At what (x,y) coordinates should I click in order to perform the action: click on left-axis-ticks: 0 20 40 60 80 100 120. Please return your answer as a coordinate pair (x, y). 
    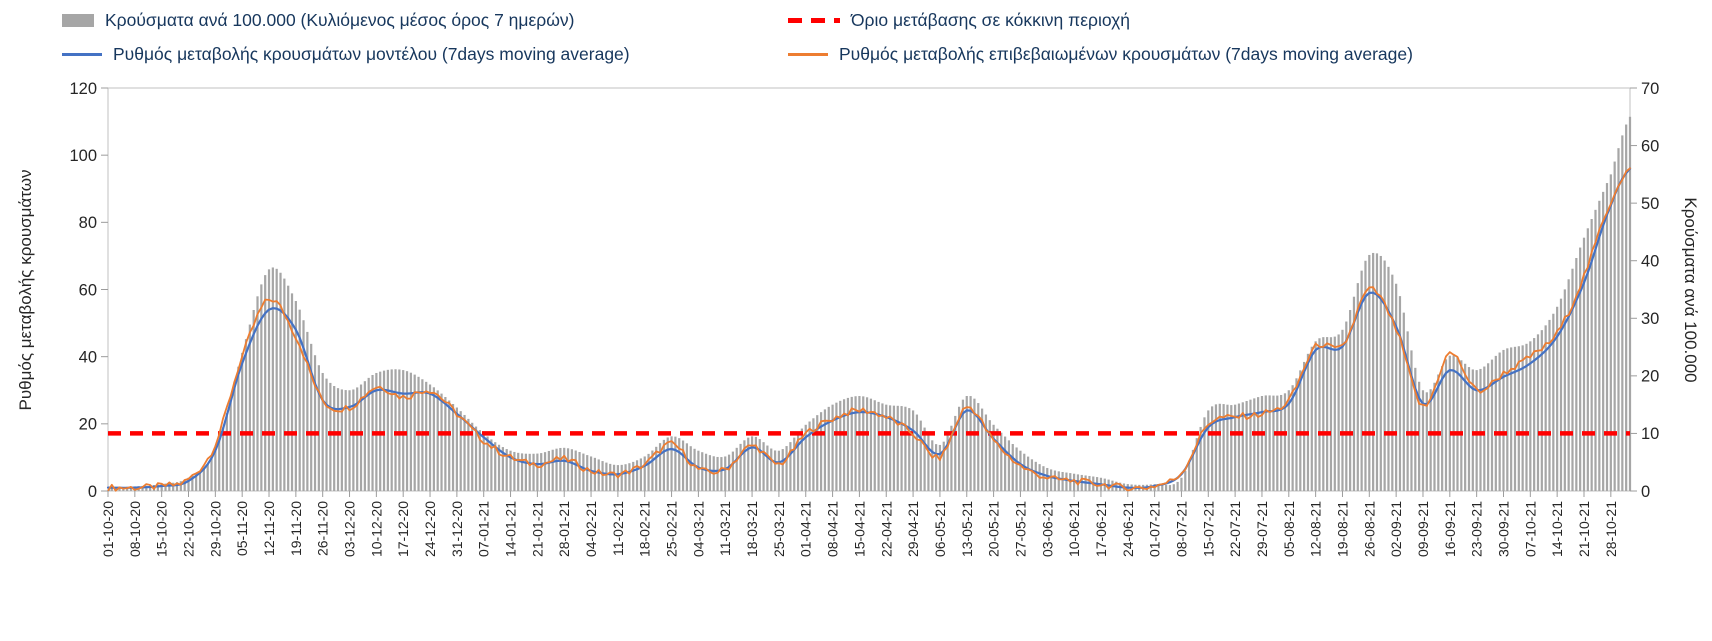
    Looking at the image, I should click on (88, 290).